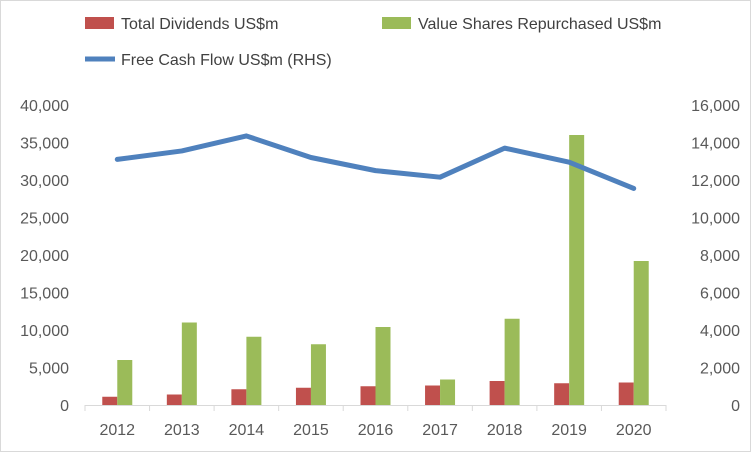 The width and height of the screenshot is (751, 452). I want to click on y-left-tick-label: 0, so click(64, 406).